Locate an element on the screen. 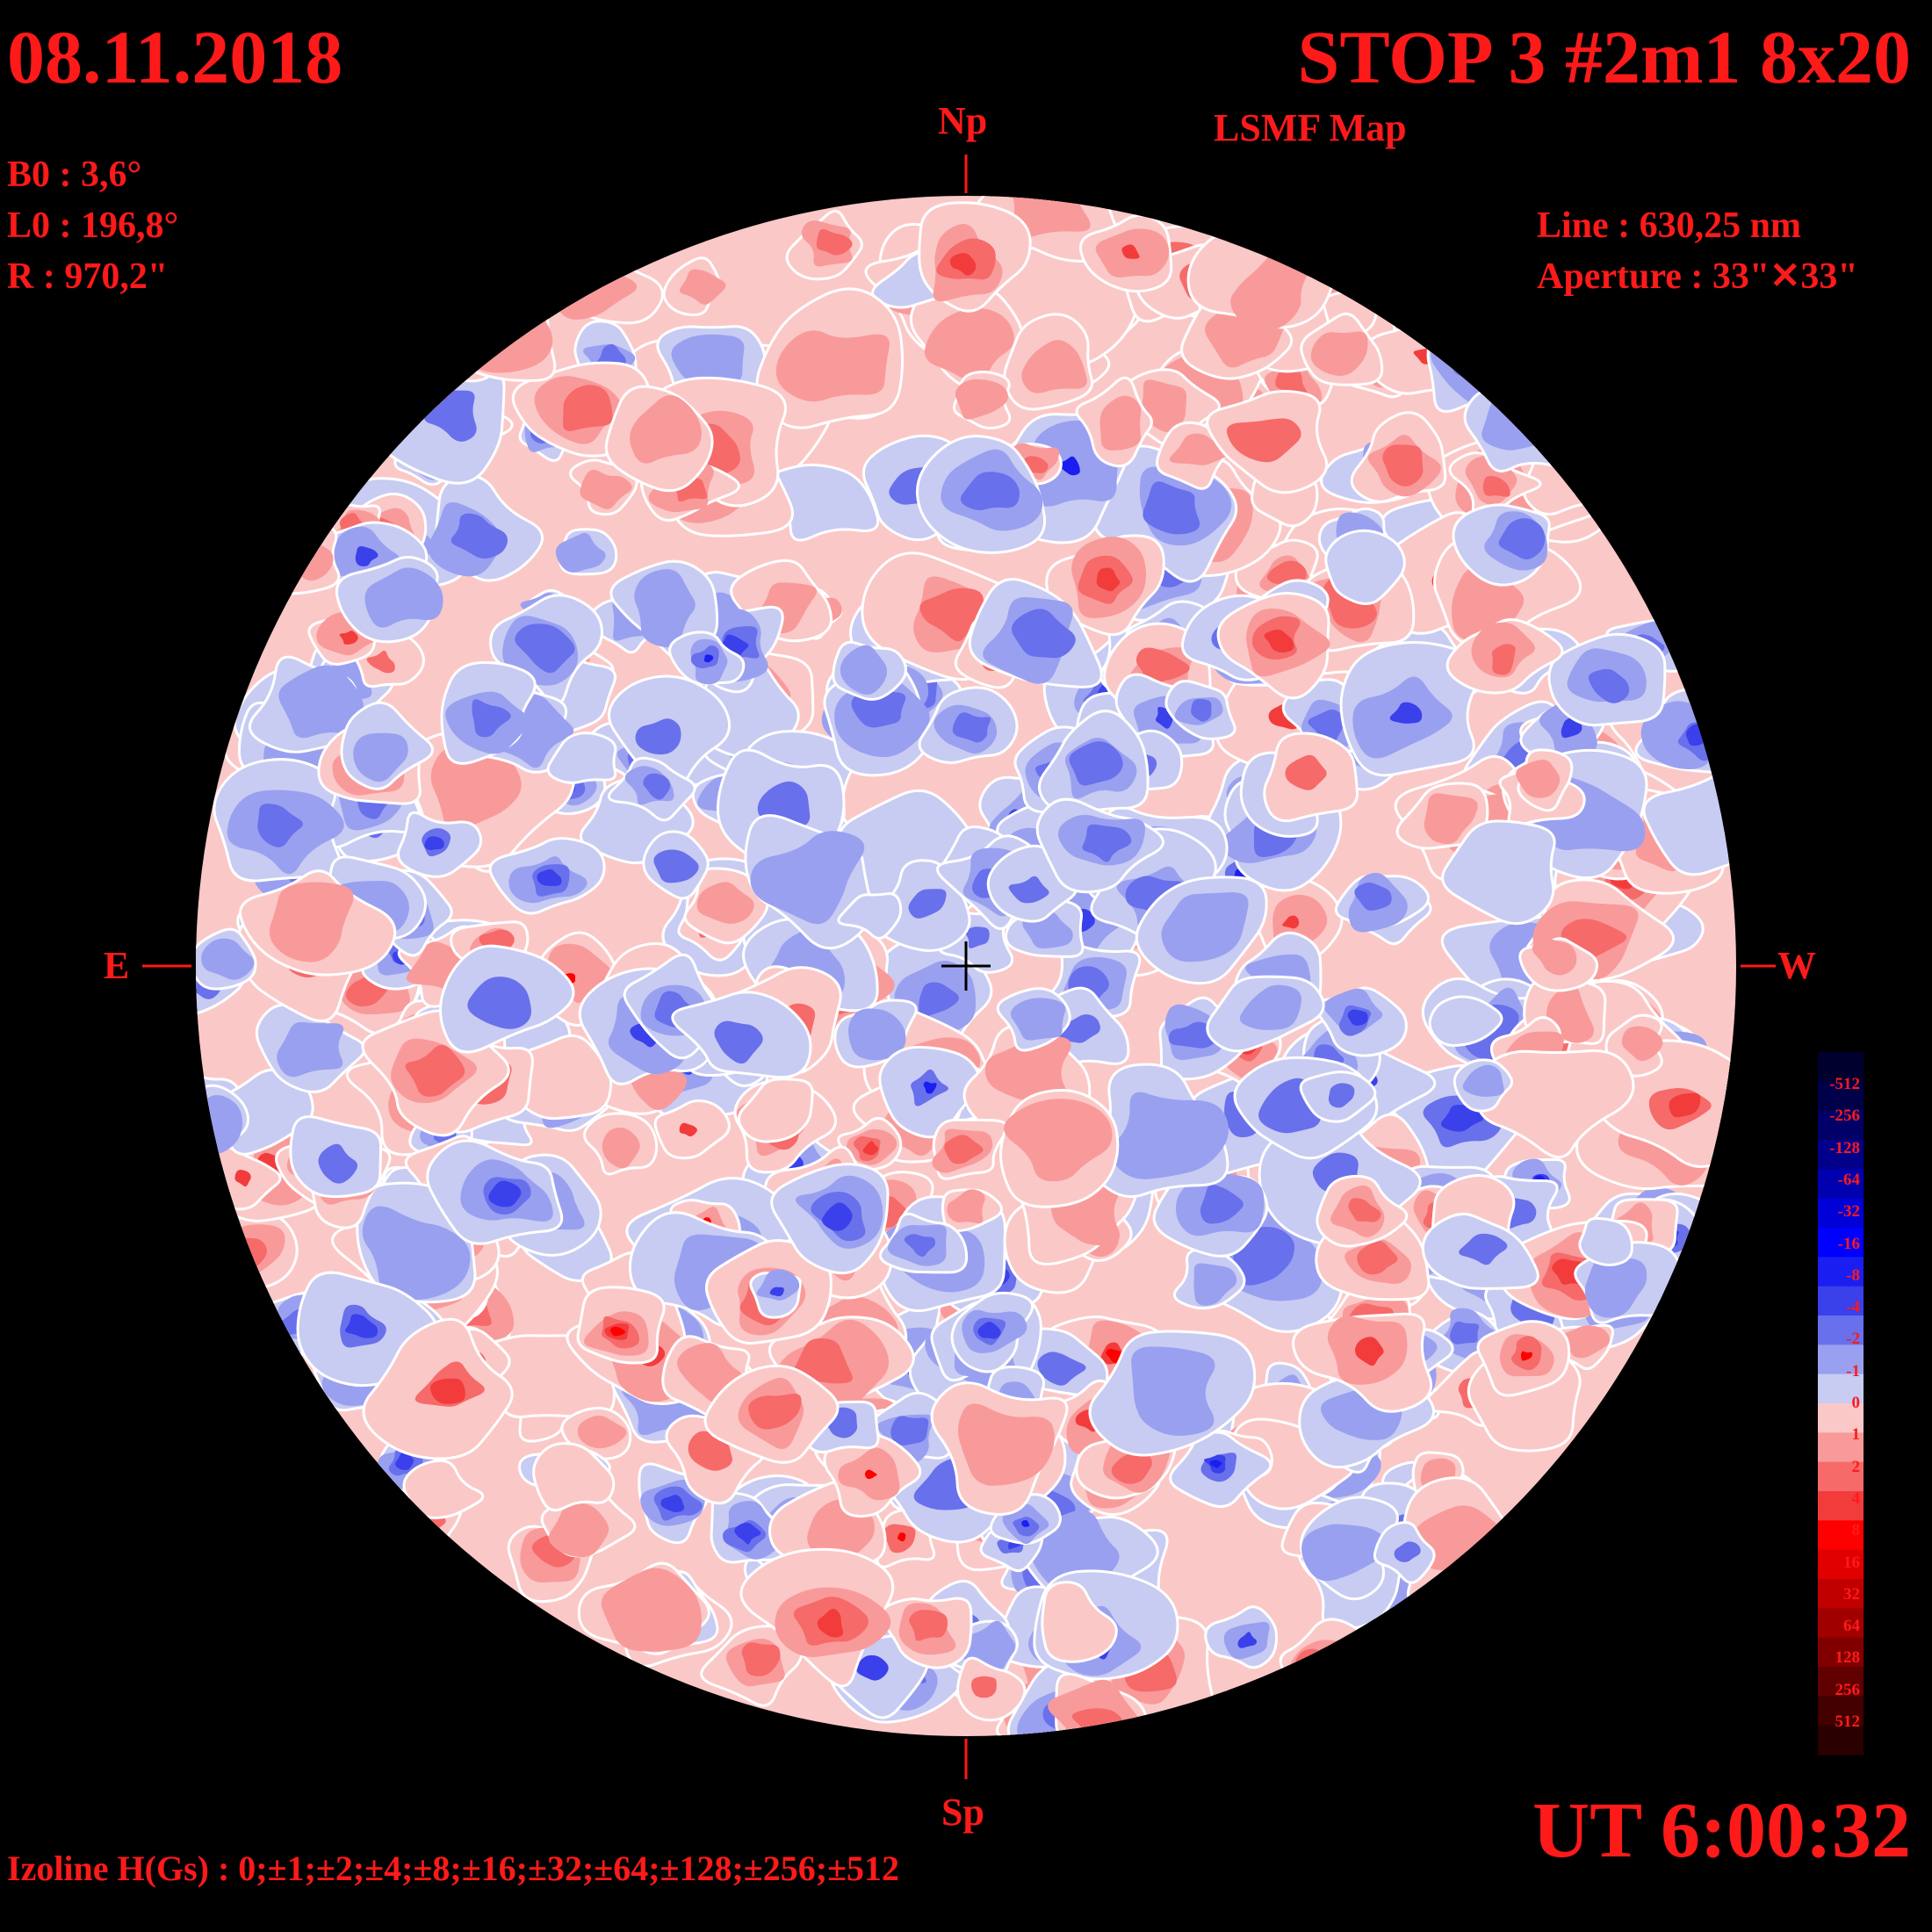 The height and width of the screenshot is (1932, 1932). colorbar-label: 256 is located at coordinates (1848, 1689).